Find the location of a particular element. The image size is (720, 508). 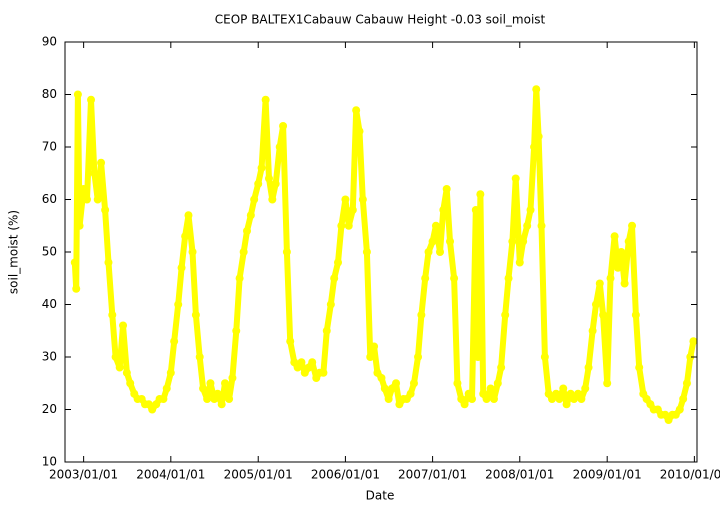

x-tick-label: 2003/01/01 is located at coordinates (83, 475).